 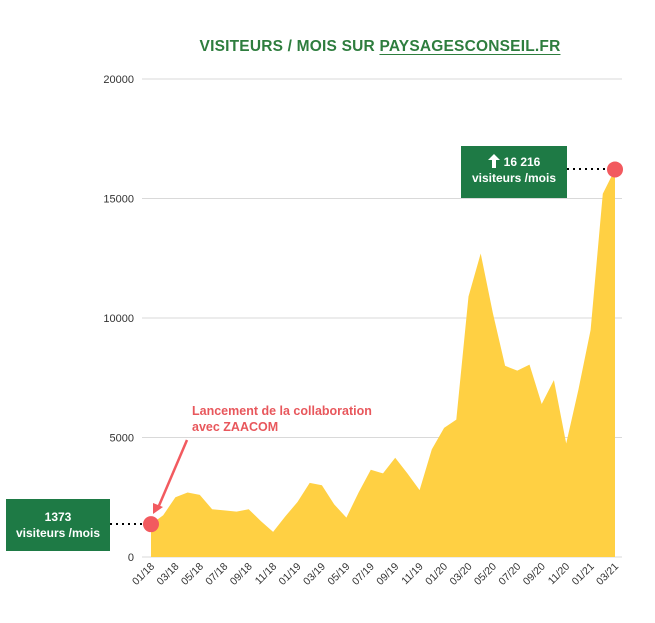 What do you see at coordinates (241, 574) in the screenshot?
I see `x-tick-label: 09/18` at bounding box center [241, 574].